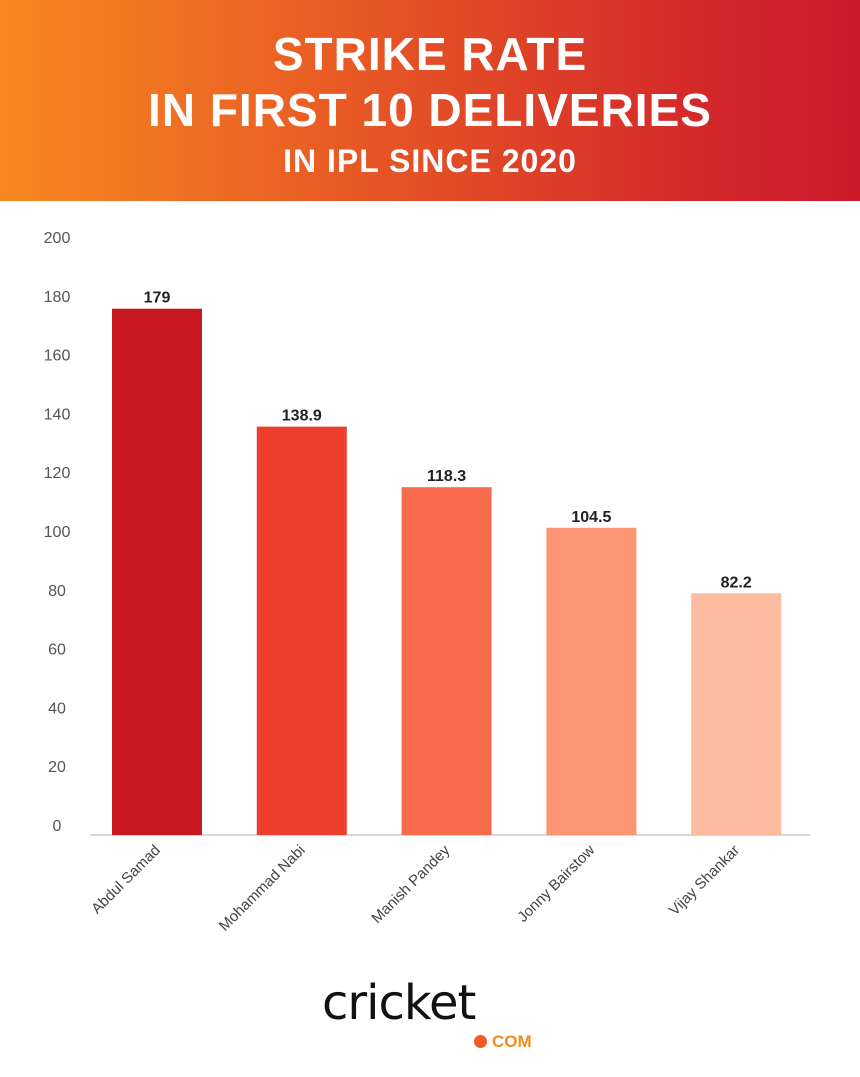 This screenshot has height=1077, width=860. I want to click on x-tick-label: Mohammad Nabi, so click(262, 888).